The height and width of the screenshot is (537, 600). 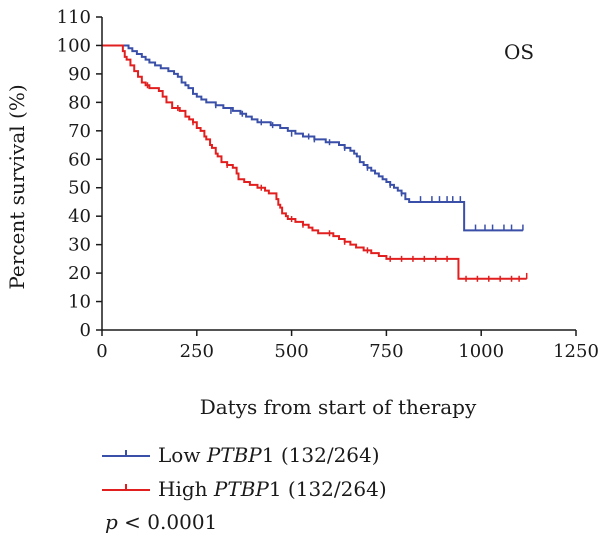 I want to click on y-tick-label: 0, so click(x=85, y=330).